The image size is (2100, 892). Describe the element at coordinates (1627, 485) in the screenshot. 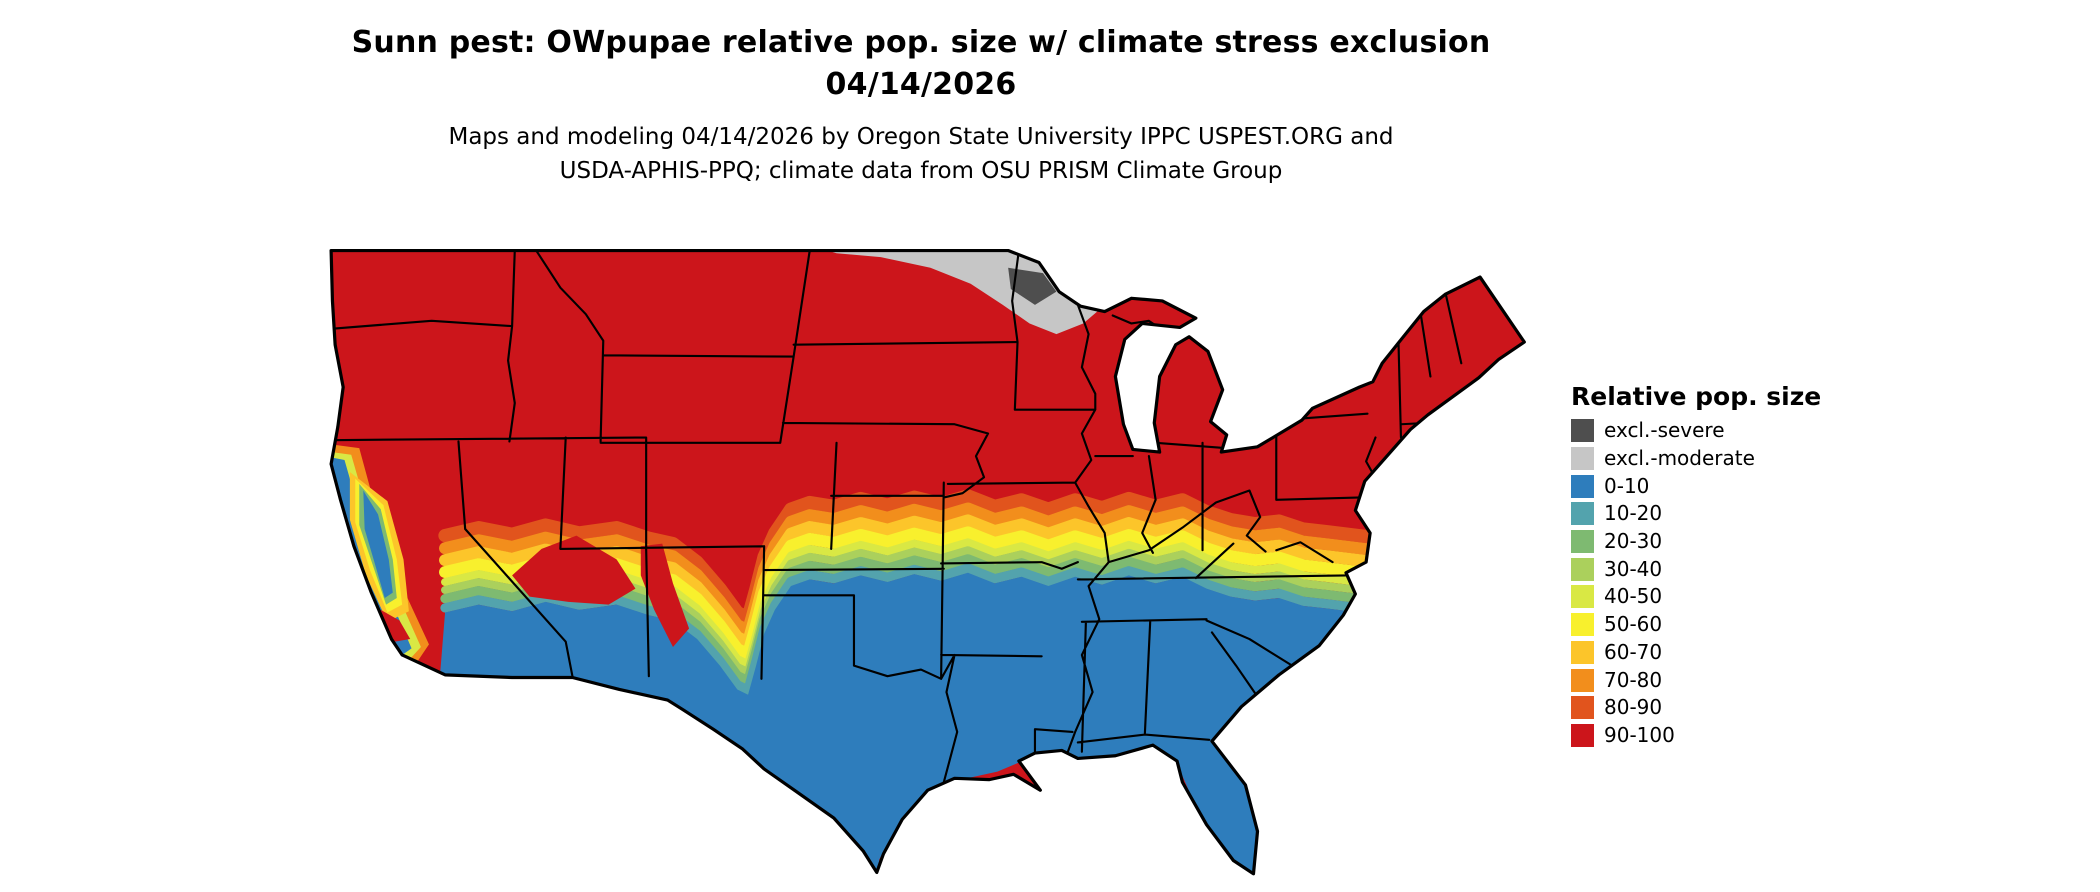

I see `legend-label: 0-10` at that location.